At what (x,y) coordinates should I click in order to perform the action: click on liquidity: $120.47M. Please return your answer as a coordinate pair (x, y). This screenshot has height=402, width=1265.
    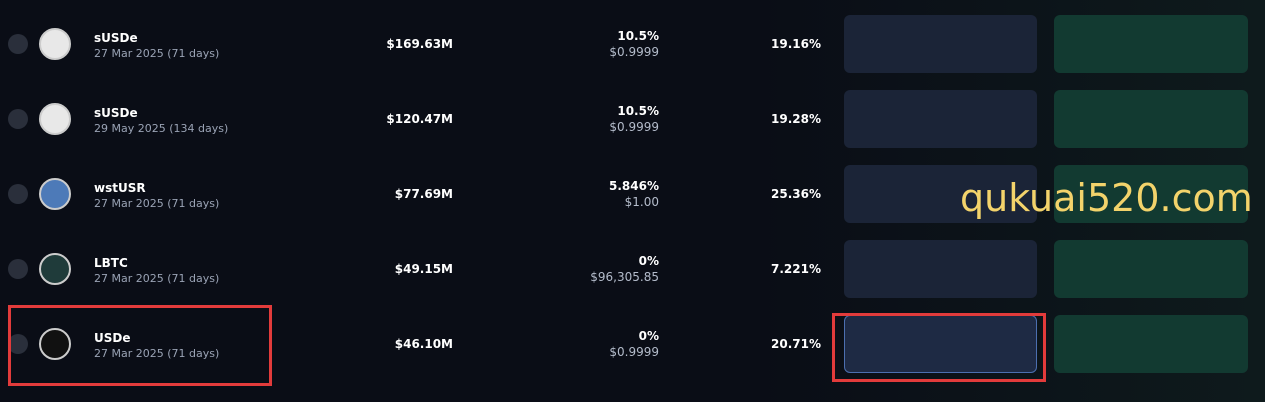
    Looking at the image, I should click on (419, 119).